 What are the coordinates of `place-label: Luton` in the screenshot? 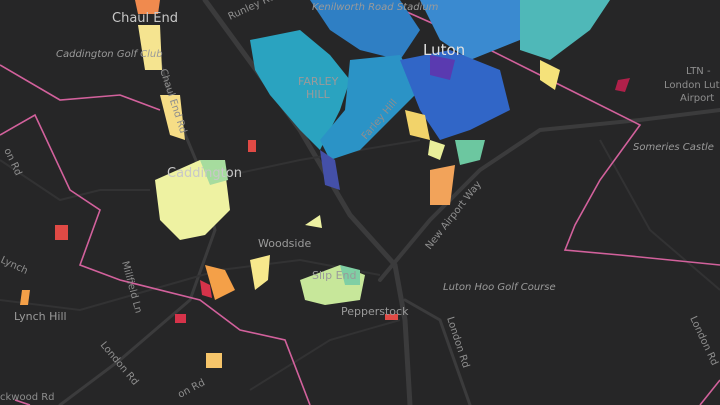 It's located at (444, 50).